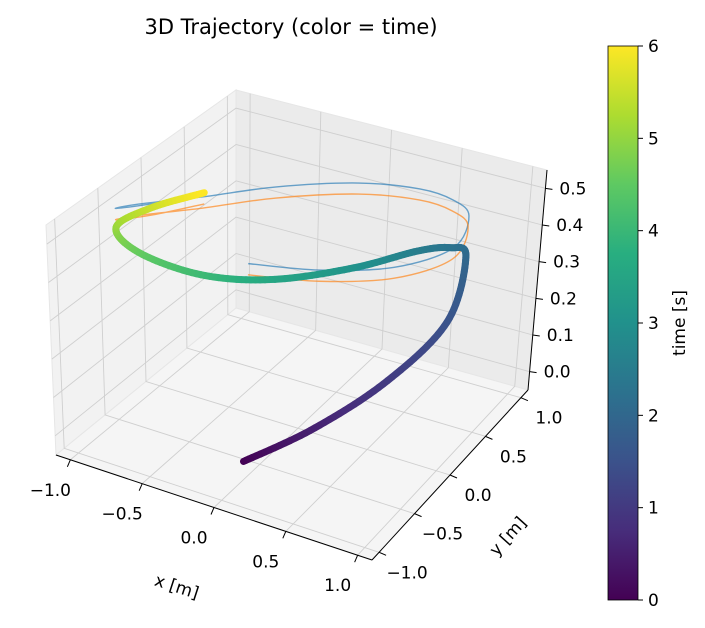 This screenshot has width=705, height=628. I want to click on projection-lines, so click(292, 232).